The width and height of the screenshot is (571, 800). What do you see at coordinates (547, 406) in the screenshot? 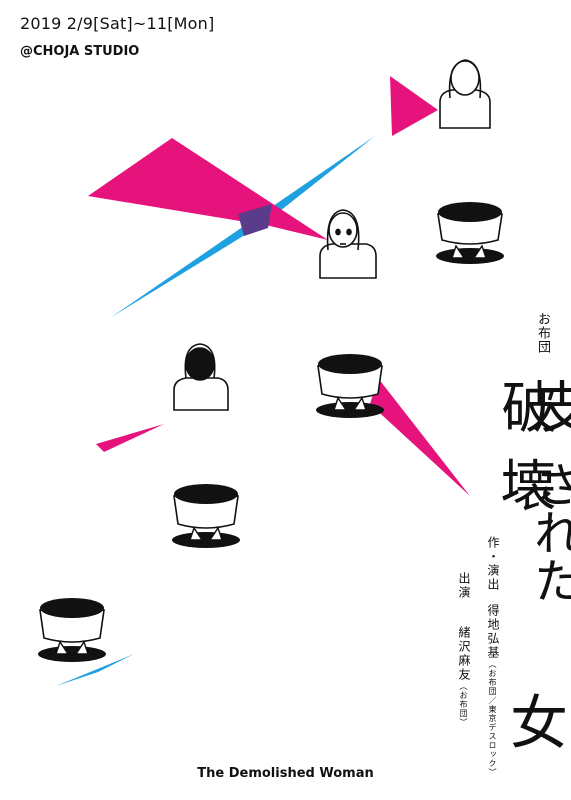
I see `title-char-2: 皮` at bounding box center [547, 406].